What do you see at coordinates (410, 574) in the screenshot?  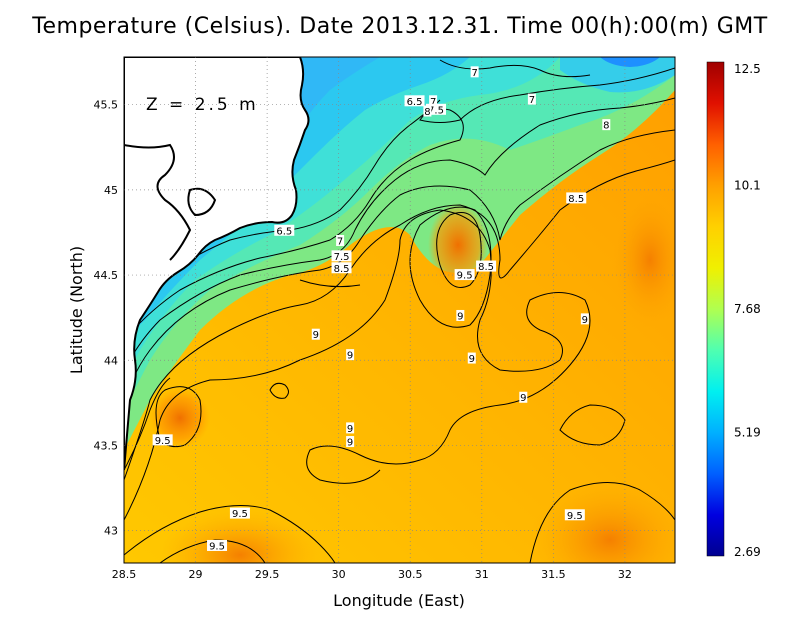 I see `x-tick-label: 30.5` at bounding box center [410, 574].